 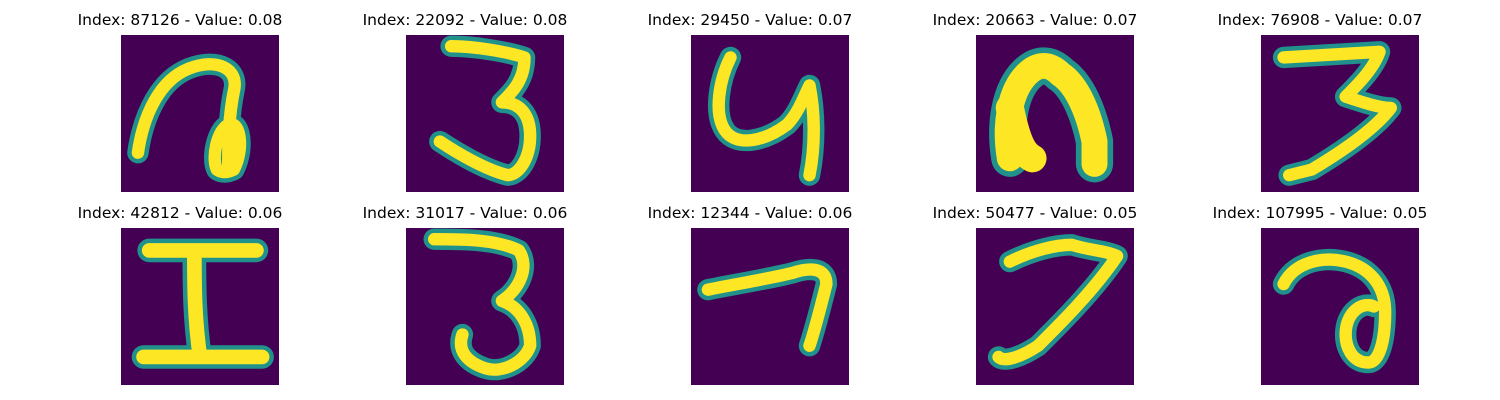 I want to click on panel-10: Index: 107995 - Value: 0.05, so click(x=1320, y=289).